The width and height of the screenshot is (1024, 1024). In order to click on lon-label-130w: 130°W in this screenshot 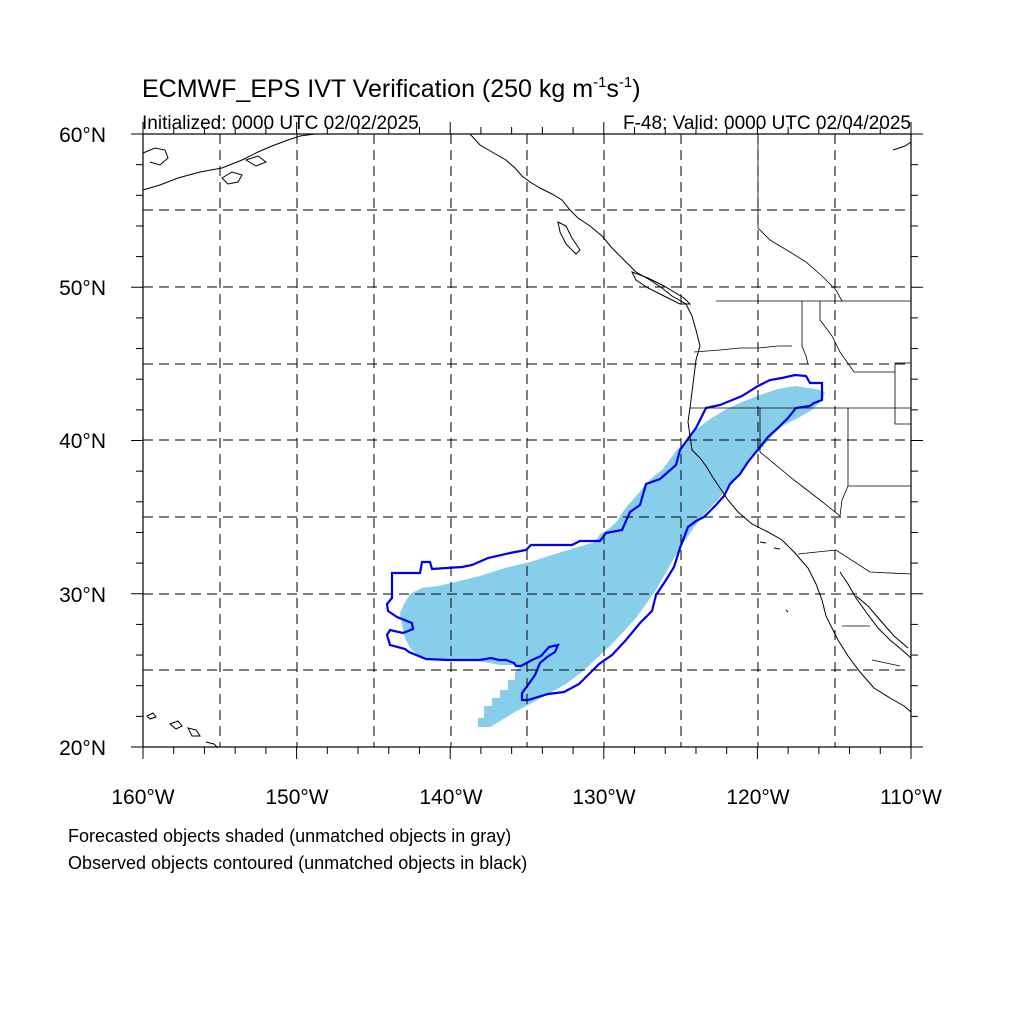, I will do `click(603, 797)`.